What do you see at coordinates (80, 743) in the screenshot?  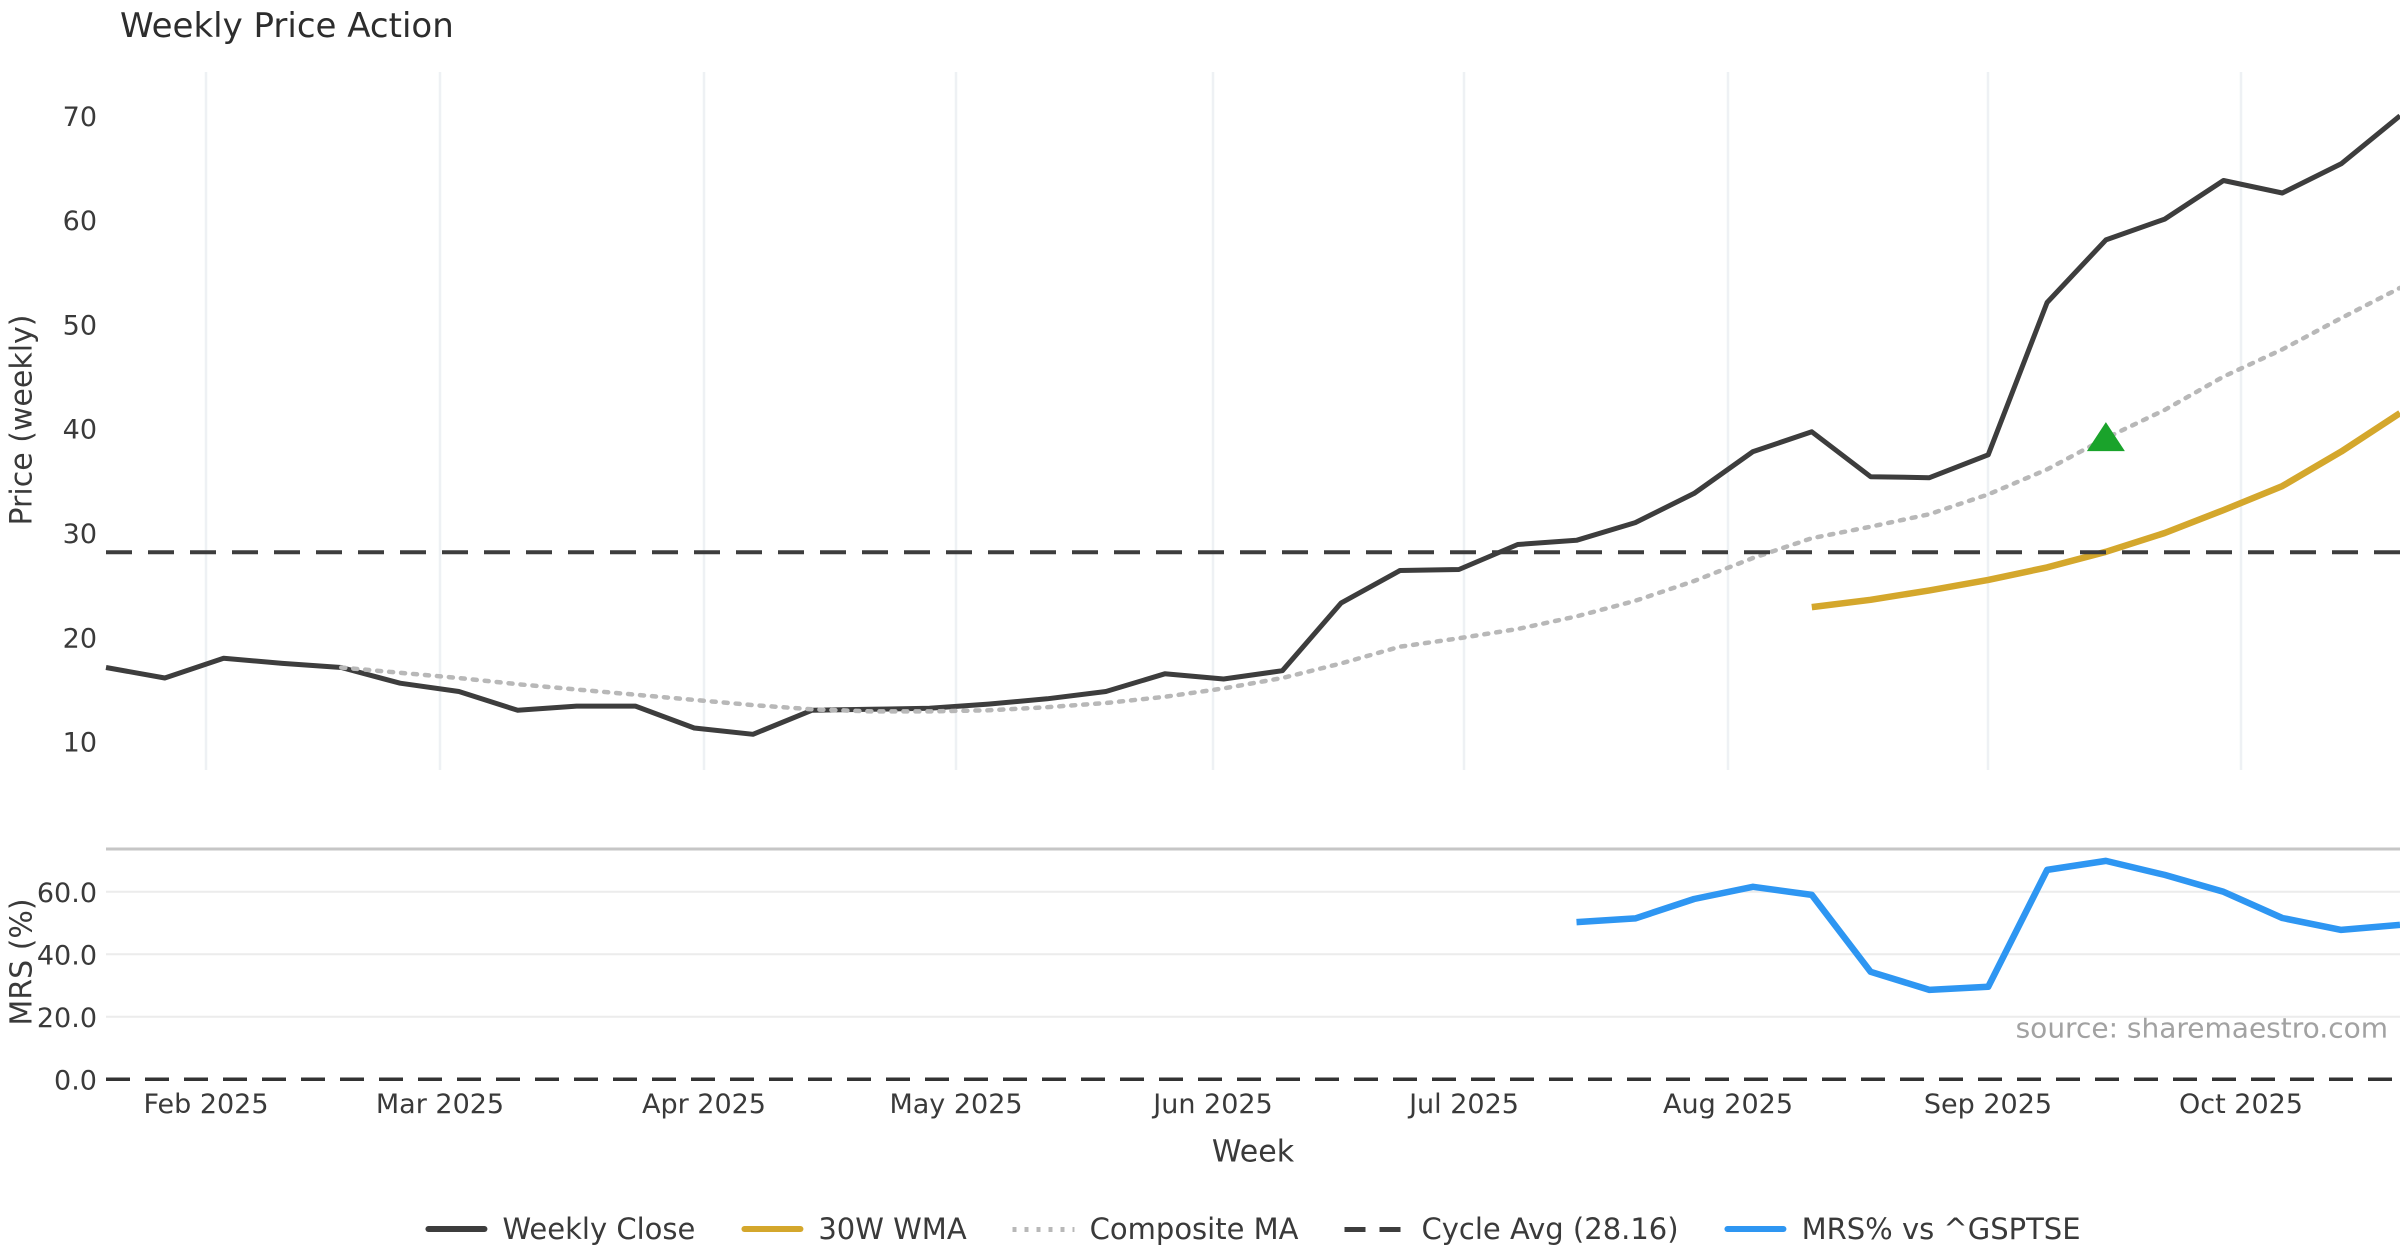 I see `price-y-tick-label: 10` at bounding box center [80, 743].